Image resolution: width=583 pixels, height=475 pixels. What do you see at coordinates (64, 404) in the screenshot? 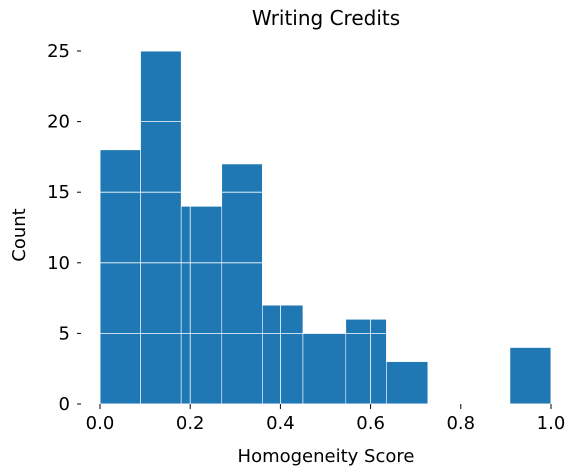
I see `y-tick-label-0: 0` at bounding box center [64, 404].